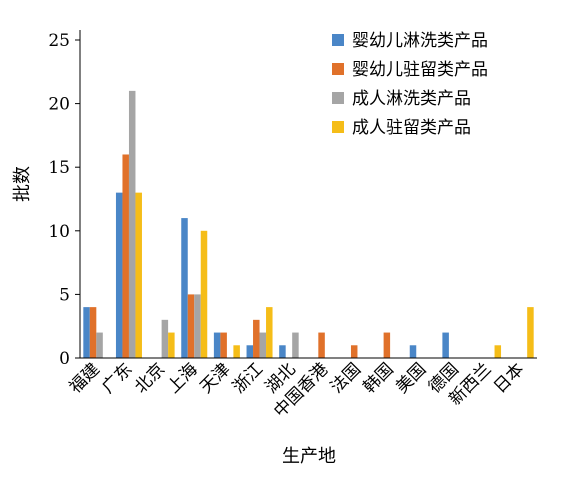 Image resolution: width=568 pixels, height=480 pixels. Describe the element at coordinates (420, 41) in the screenshot. I see `legend-label: 婴幼儿淋洗类产品` at that location.